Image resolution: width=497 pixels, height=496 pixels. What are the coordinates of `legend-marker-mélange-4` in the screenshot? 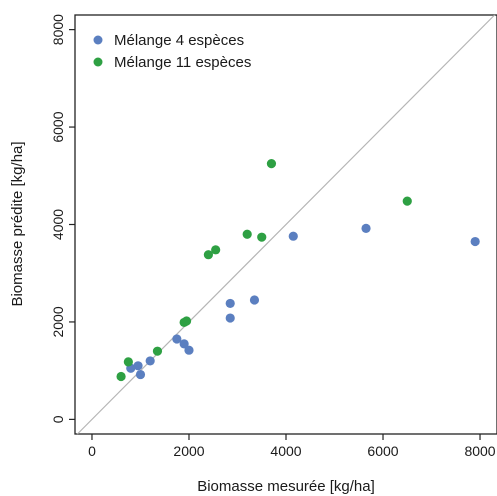 It's located at (98, 40).